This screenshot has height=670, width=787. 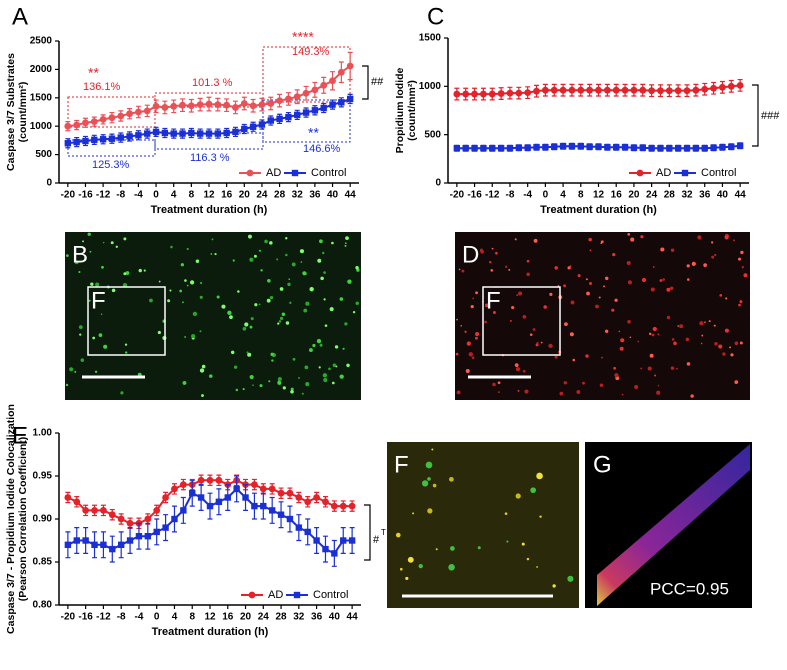 I want to click on panel-label: F, so click(x=401, y=464).